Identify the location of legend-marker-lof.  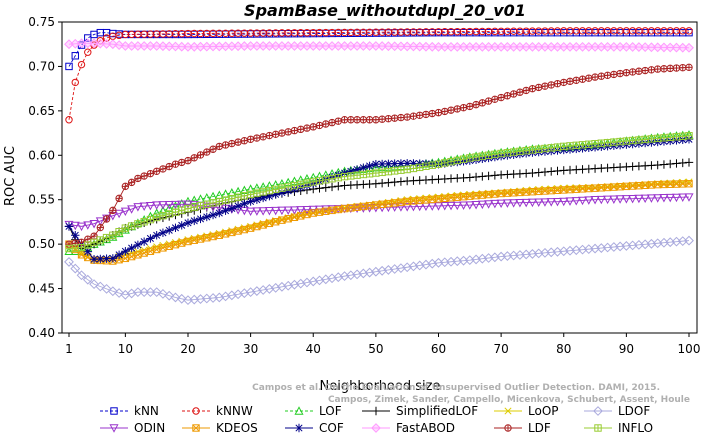
(299, 410).